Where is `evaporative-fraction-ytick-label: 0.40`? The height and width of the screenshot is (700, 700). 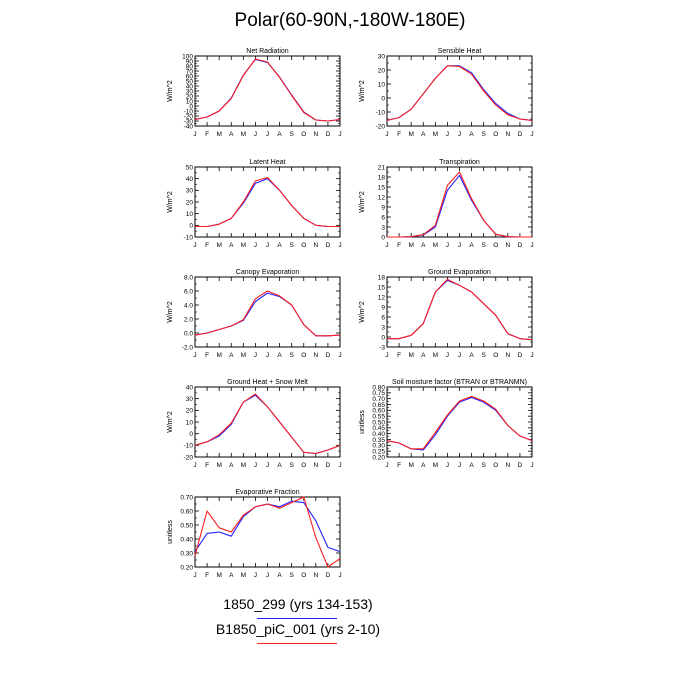
evaporative-fraction-ytick-label: 0.40 is located at coordinates (186, 539).